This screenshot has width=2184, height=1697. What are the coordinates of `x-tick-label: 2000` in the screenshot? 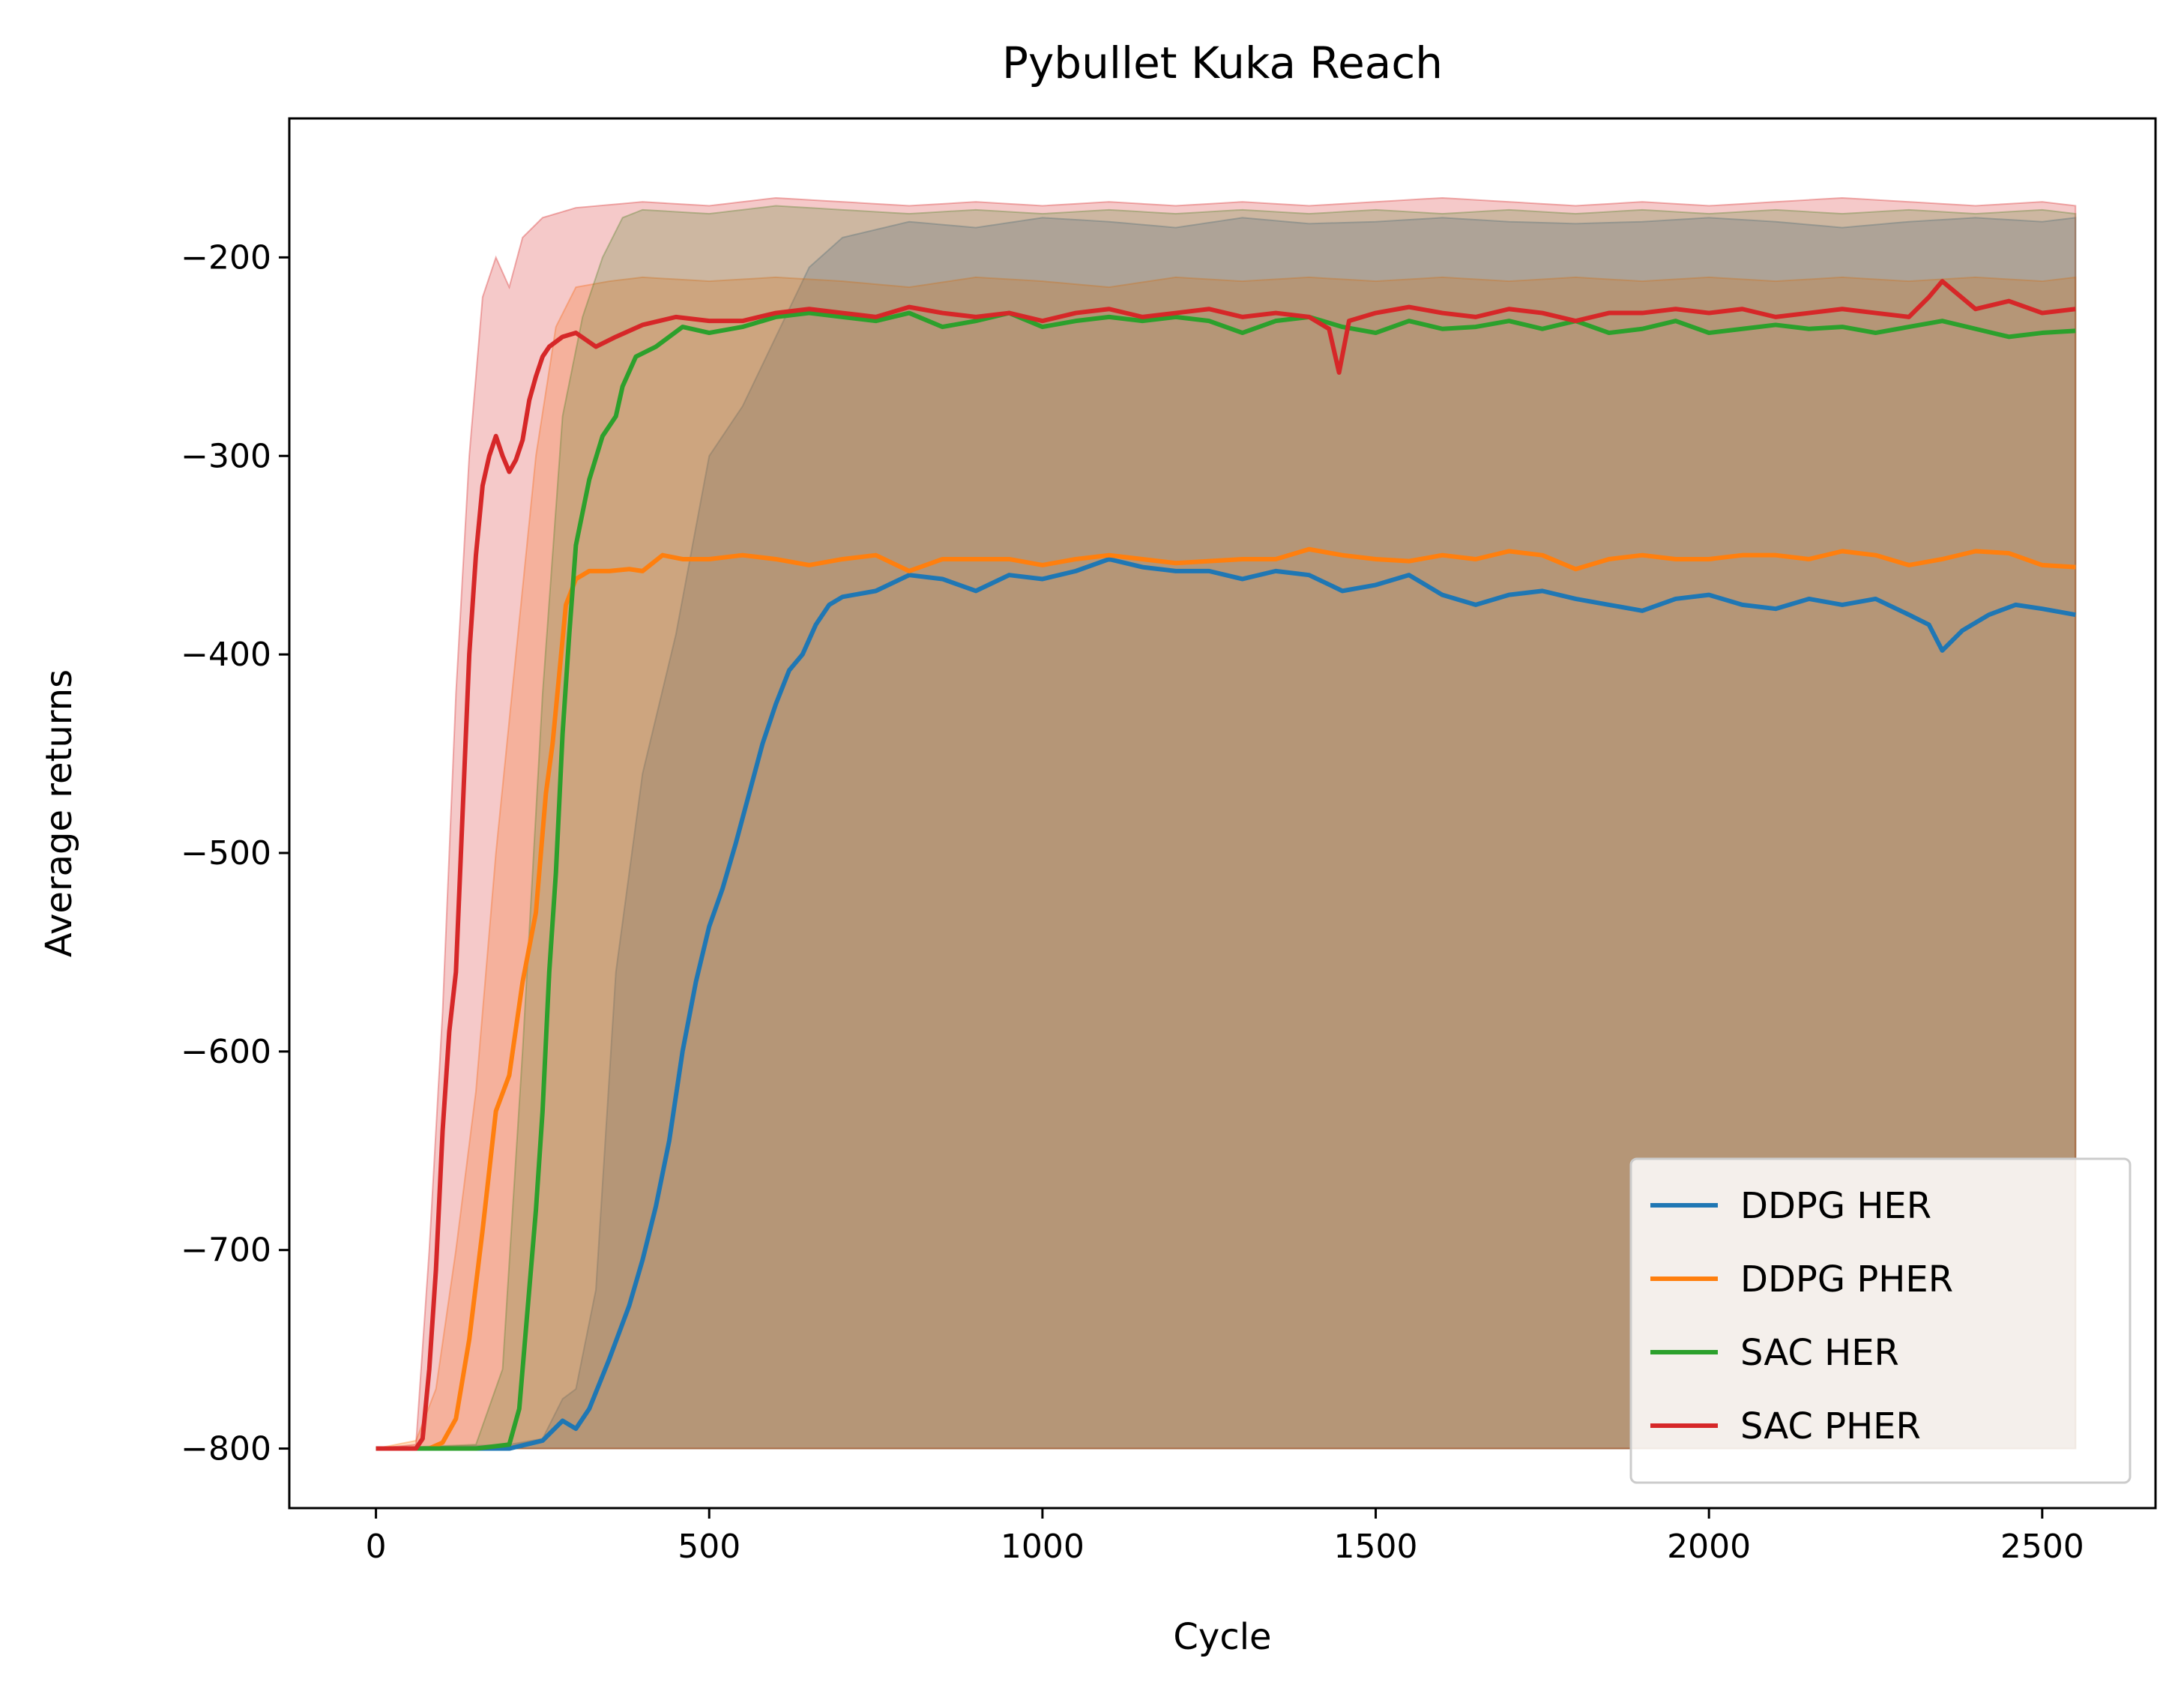 It's located at (1709, 1547).